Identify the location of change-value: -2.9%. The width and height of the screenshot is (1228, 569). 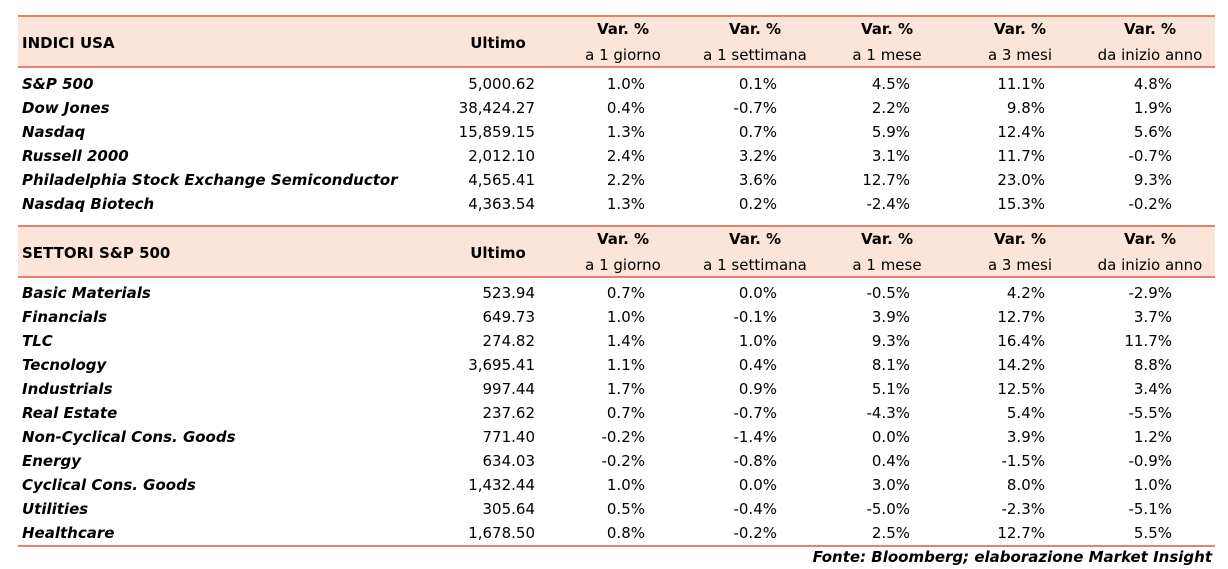
(1150, 293).